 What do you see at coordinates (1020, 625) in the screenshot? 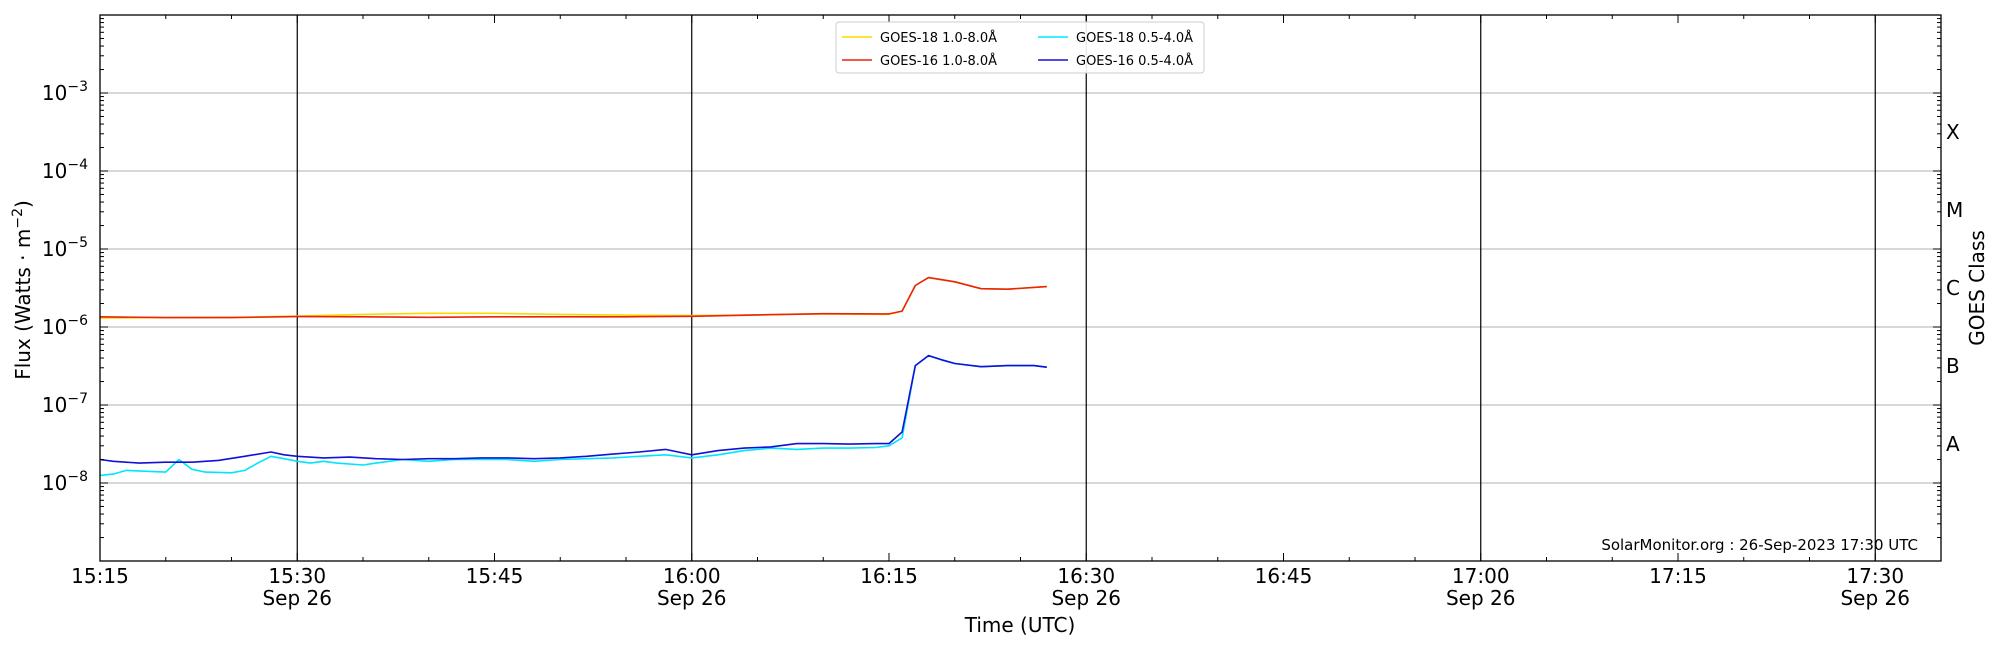
I see `x-axis-title: Time (UTC)` at bounding box center [1020, 625].